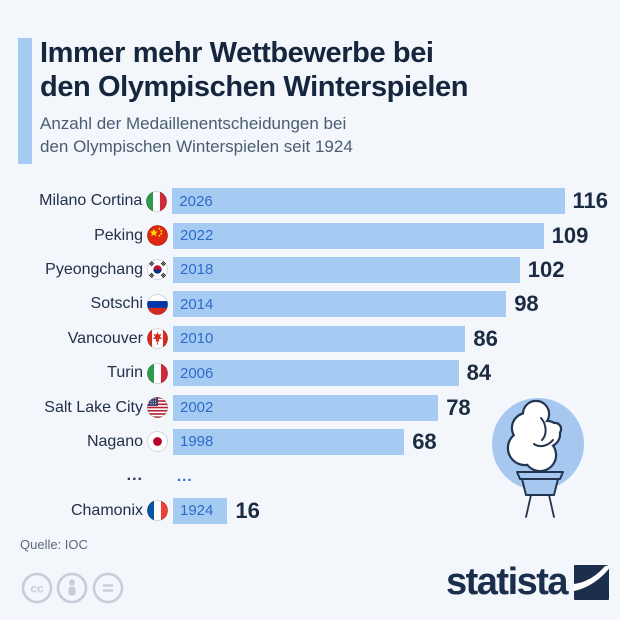 The width and height of the screenshot is (620, 620). What do you see at coordinates (358, 235) in the screenshot?
I see `value-bar: 2022` at bounding box center [358, 235].